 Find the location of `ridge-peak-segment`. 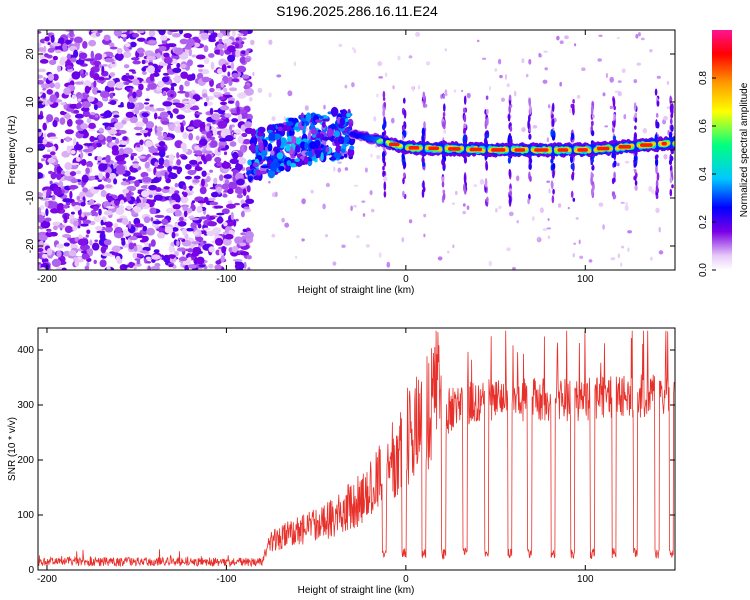

ridge-peak-segment is located at coordinates (520, 150).